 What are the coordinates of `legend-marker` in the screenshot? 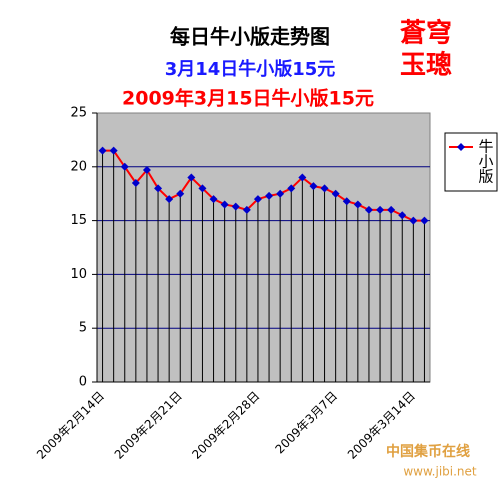 It's located at (461, 147).